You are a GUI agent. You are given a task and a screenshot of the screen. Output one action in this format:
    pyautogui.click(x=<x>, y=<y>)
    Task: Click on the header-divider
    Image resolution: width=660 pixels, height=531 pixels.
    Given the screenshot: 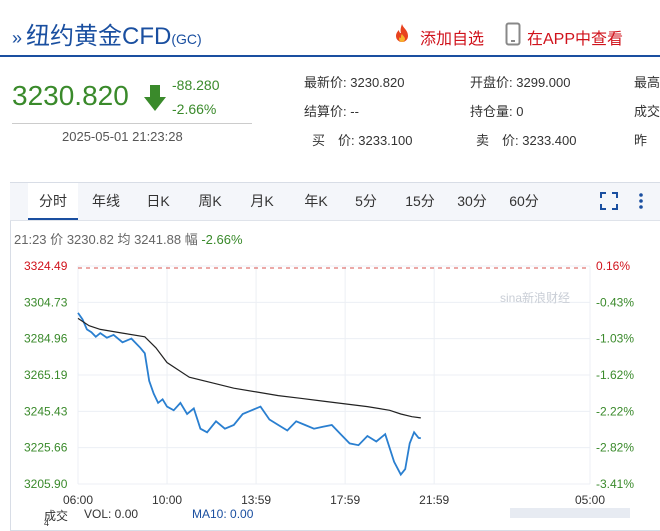 What is the action you would take?
    pyautogui.click(x=330, y=56)
    